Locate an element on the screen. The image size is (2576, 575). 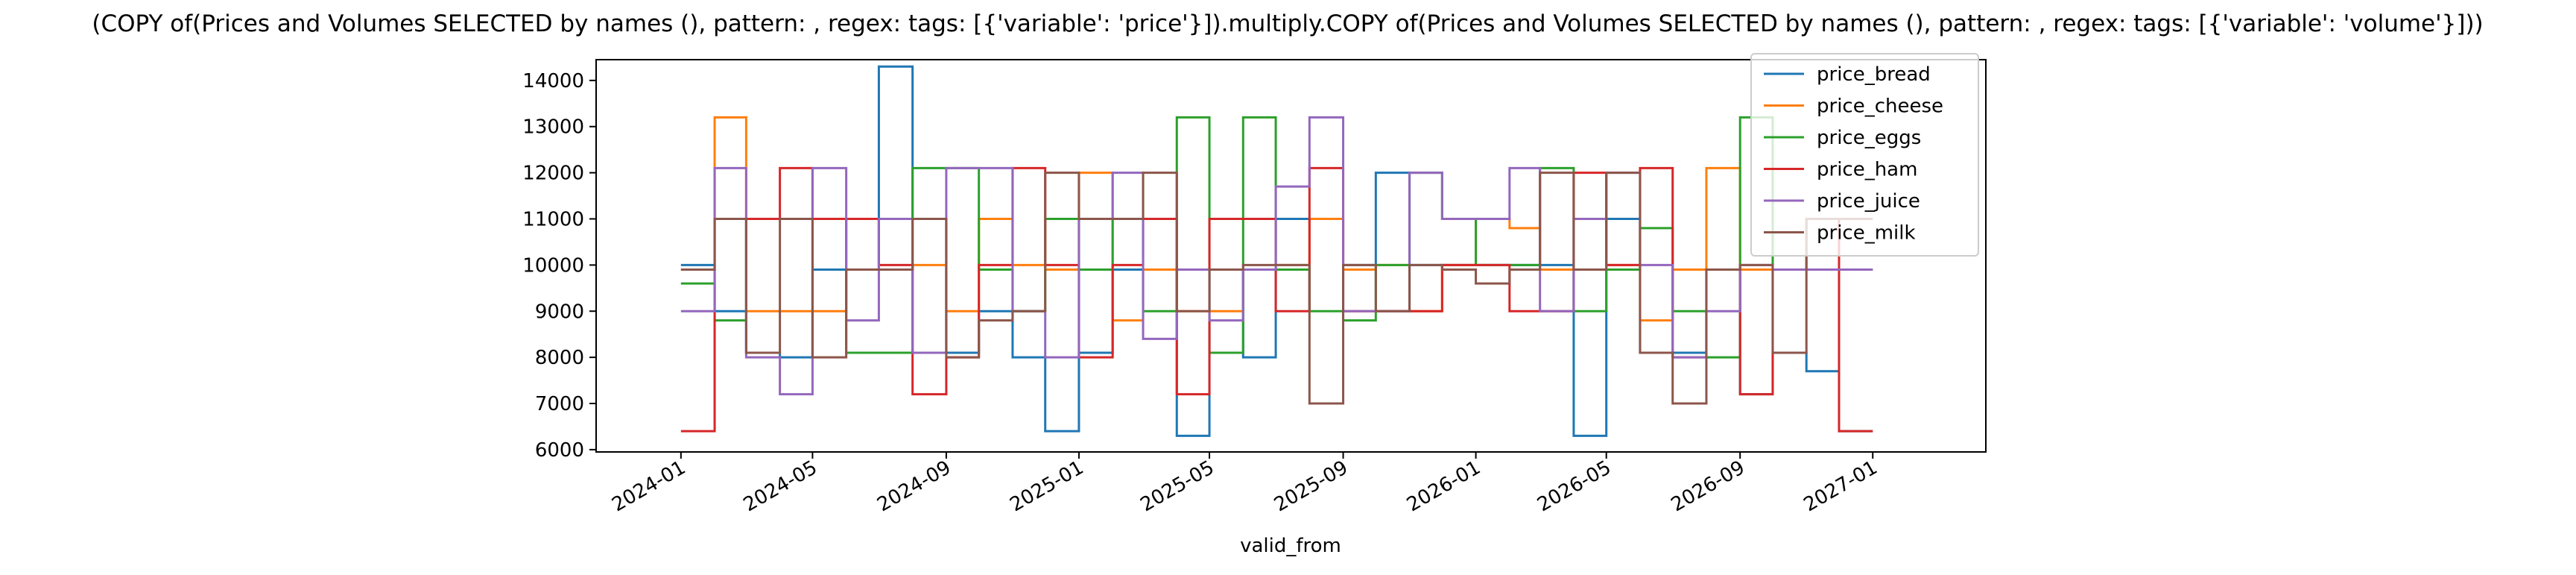
x-tick-label: 2025-01 is located at coordinates (1046, 486).